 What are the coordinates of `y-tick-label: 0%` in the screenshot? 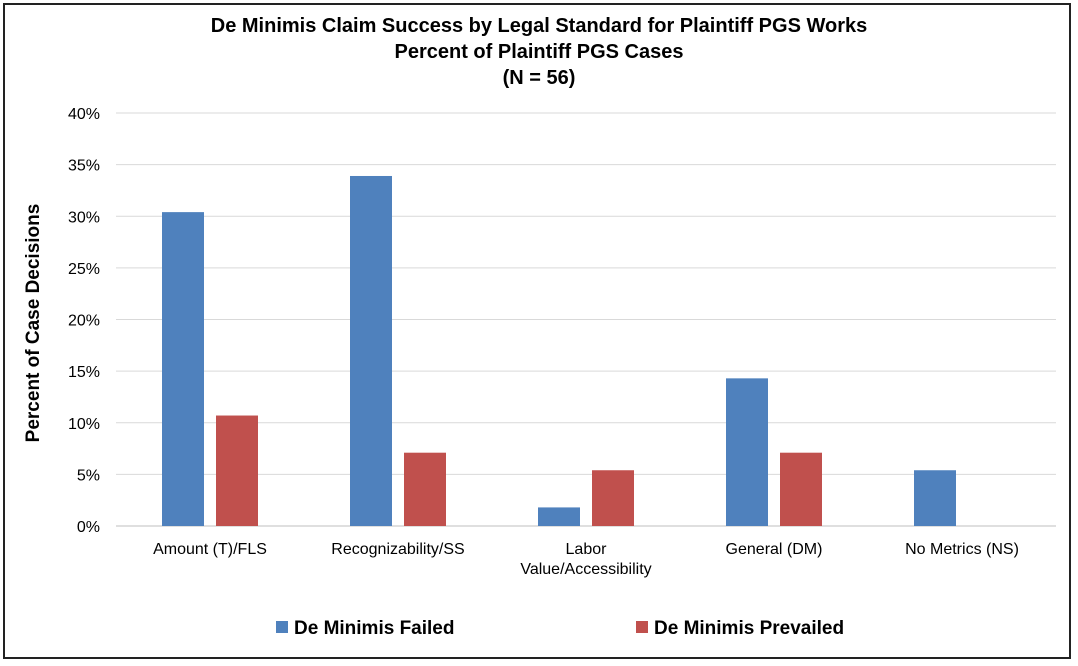 It's located at (88, 527).